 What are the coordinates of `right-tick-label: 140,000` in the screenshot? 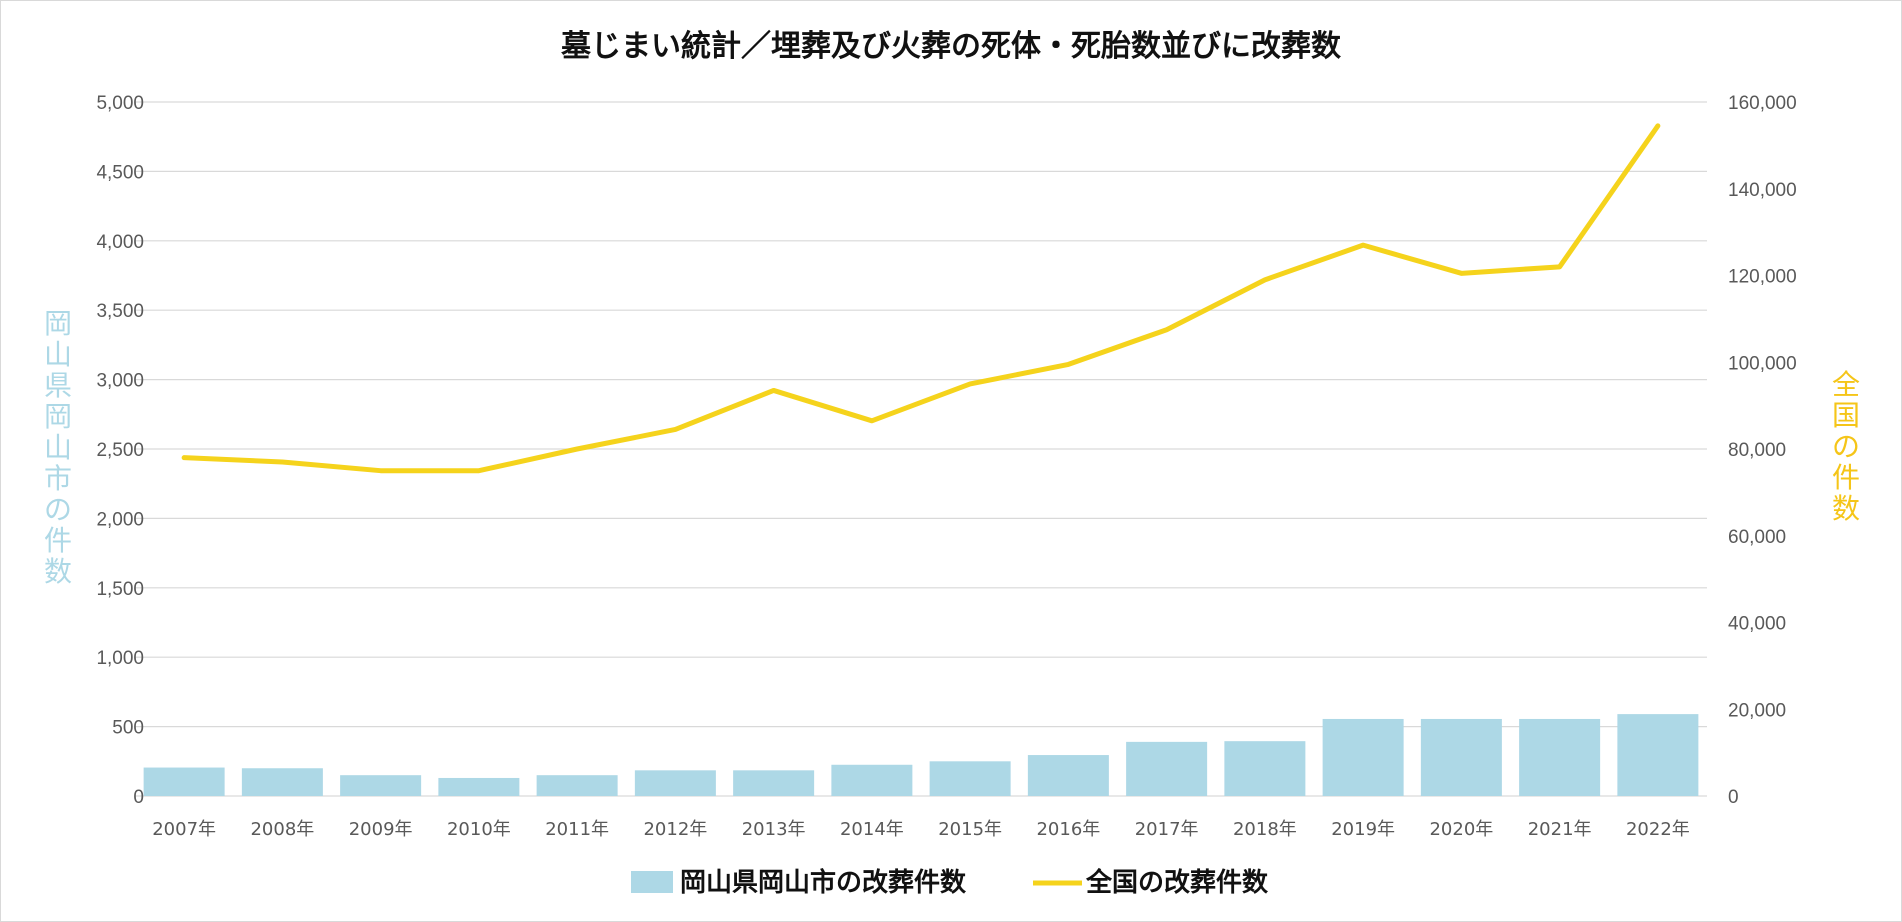 It's located at (1762, 190).